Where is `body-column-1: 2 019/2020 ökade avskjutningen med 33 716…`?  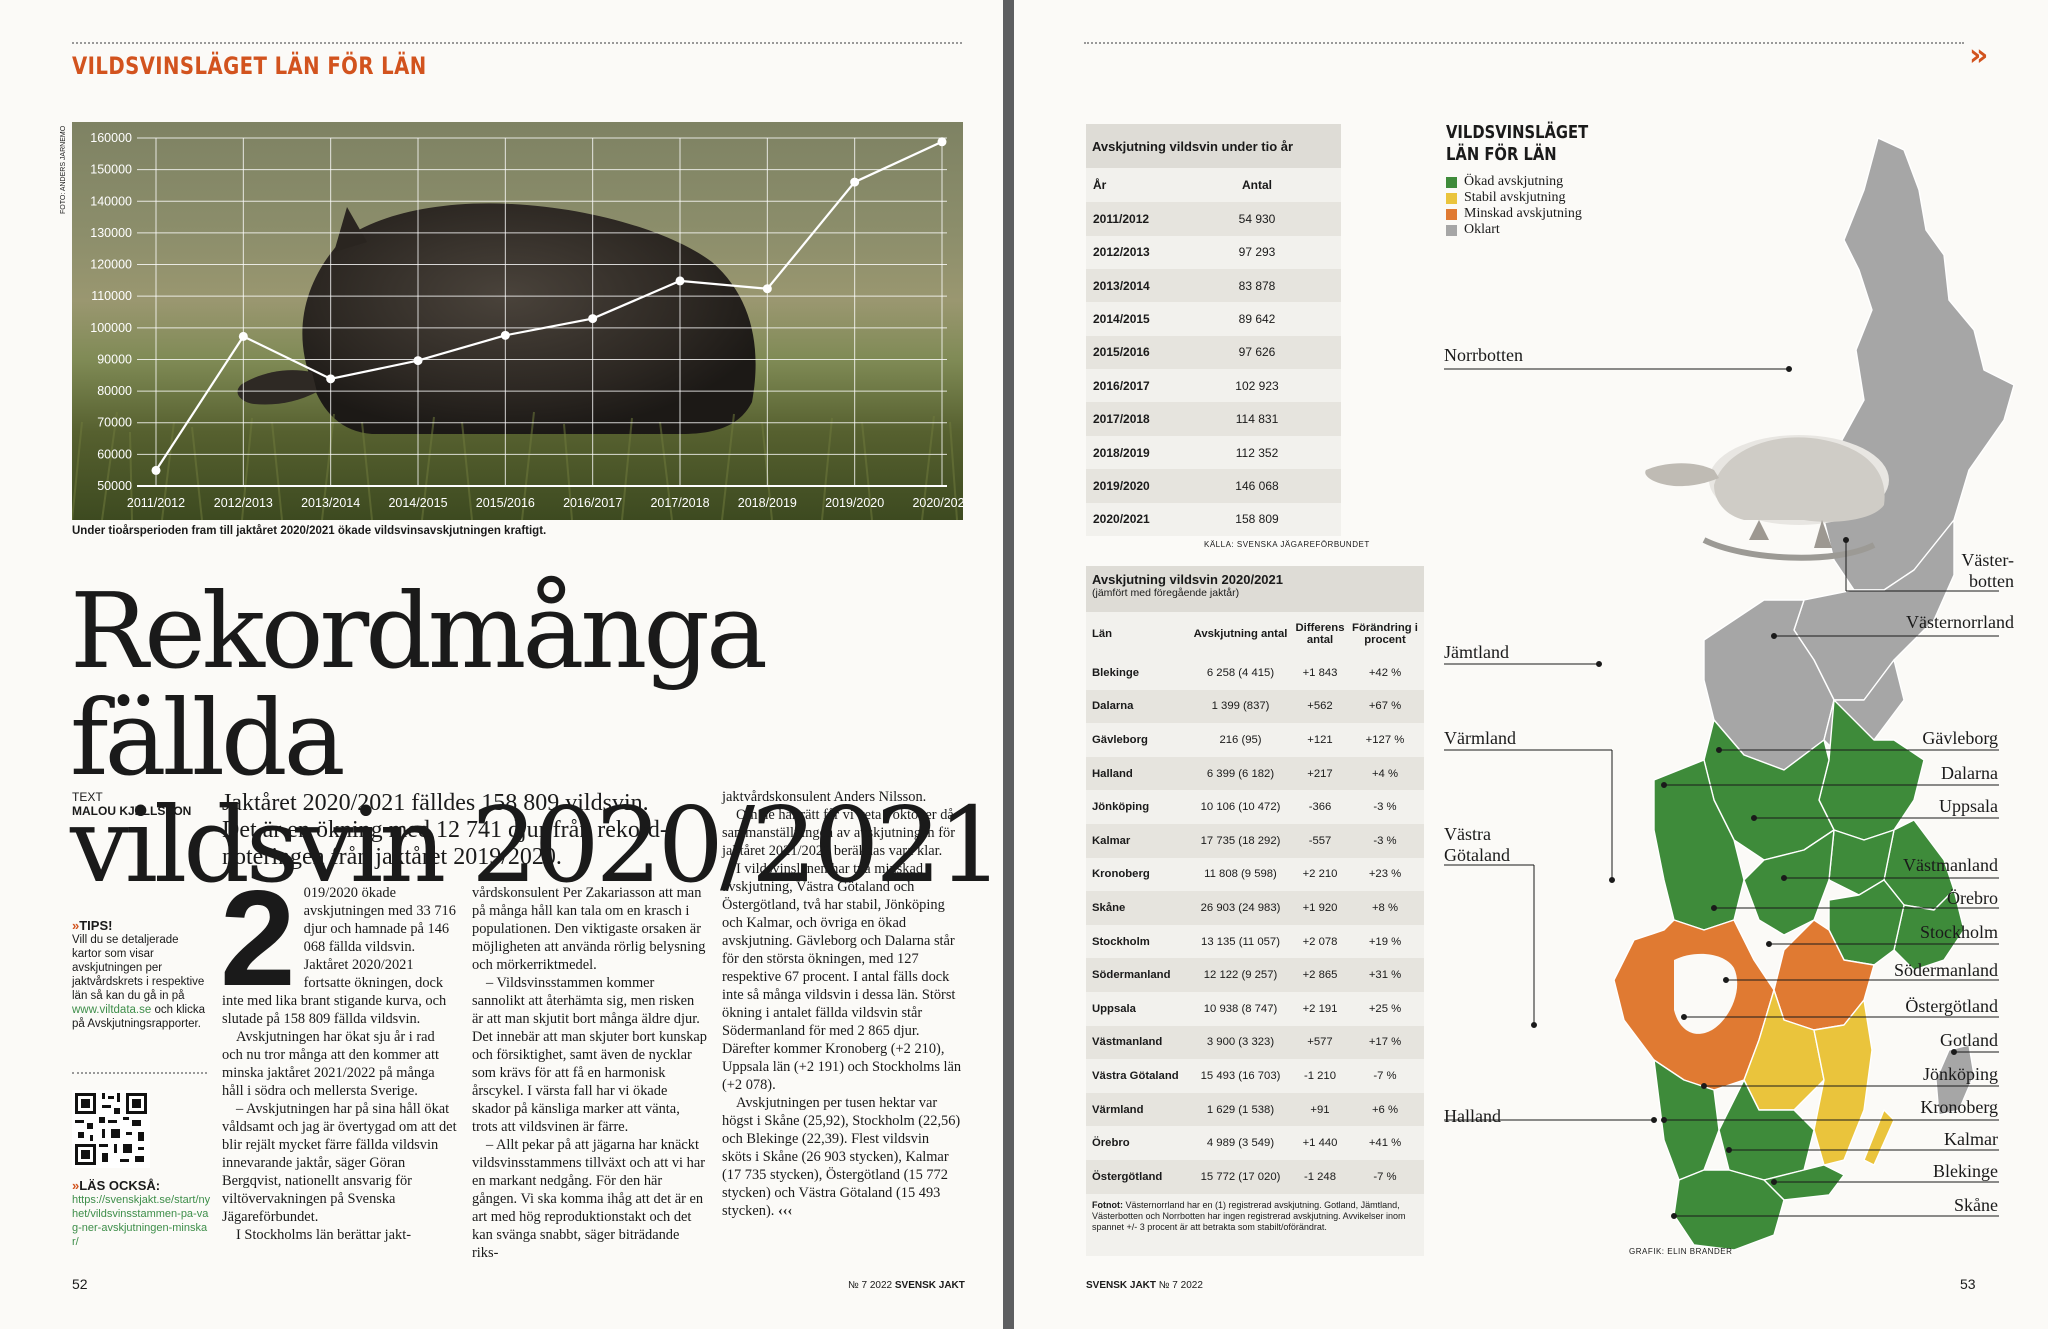
body-column-1: 2 019/2020 ökade avskjutningen med 33 716… is located at coordinates (338, 1052).